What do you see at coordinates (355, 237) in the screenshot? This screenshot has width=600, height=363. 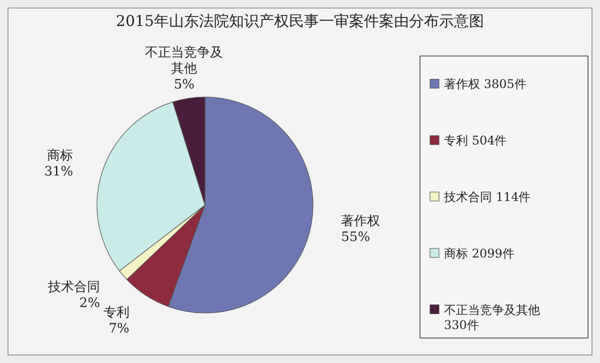 I see `text: 55%` at bounding box center [355, 237].